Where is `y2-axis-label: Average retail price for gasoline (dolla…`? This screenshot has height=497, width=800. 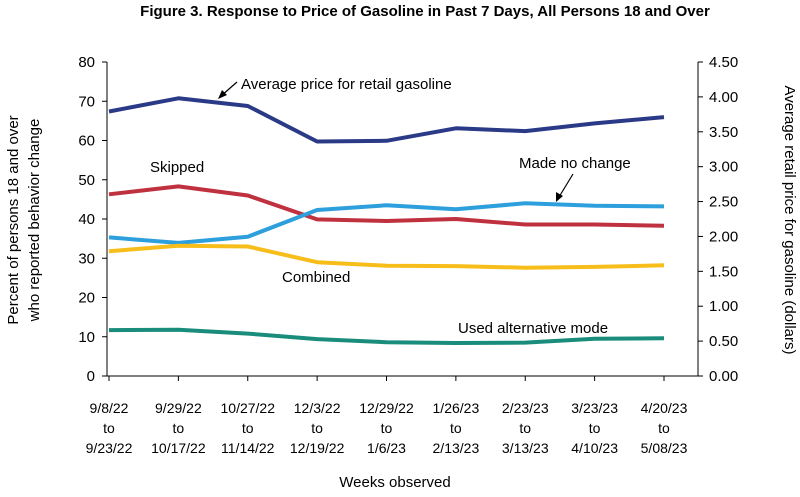 y2-axis-label: Average retail price for gasoline (dolla… is located at coordinates (789, 219).